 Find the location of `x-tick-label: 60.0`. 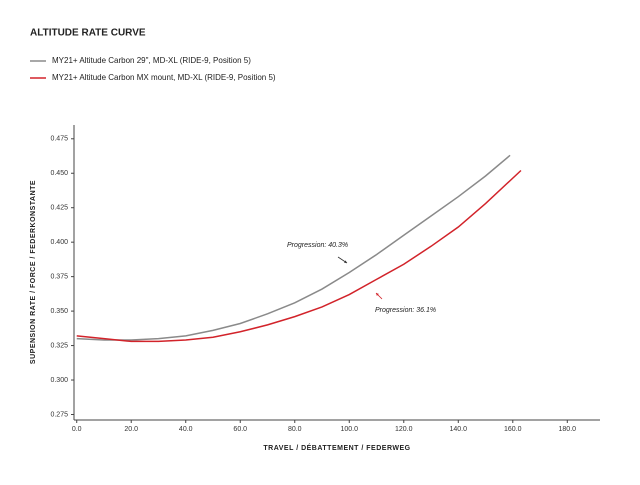

x-tick-label: 60.0 is located at coordinates (240, 429).